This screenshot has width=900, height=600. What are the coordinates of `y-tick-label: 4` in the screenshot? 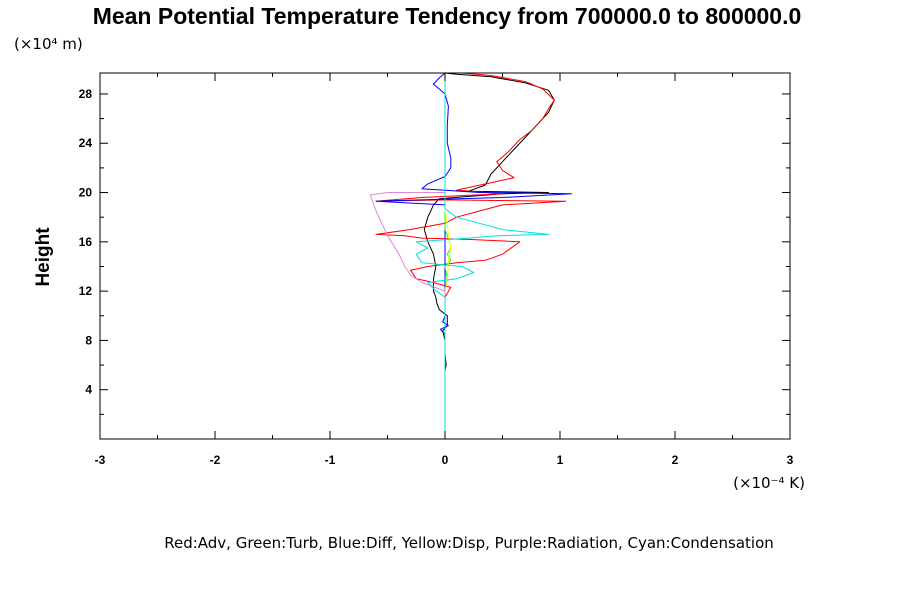 It's located at (88, 390).